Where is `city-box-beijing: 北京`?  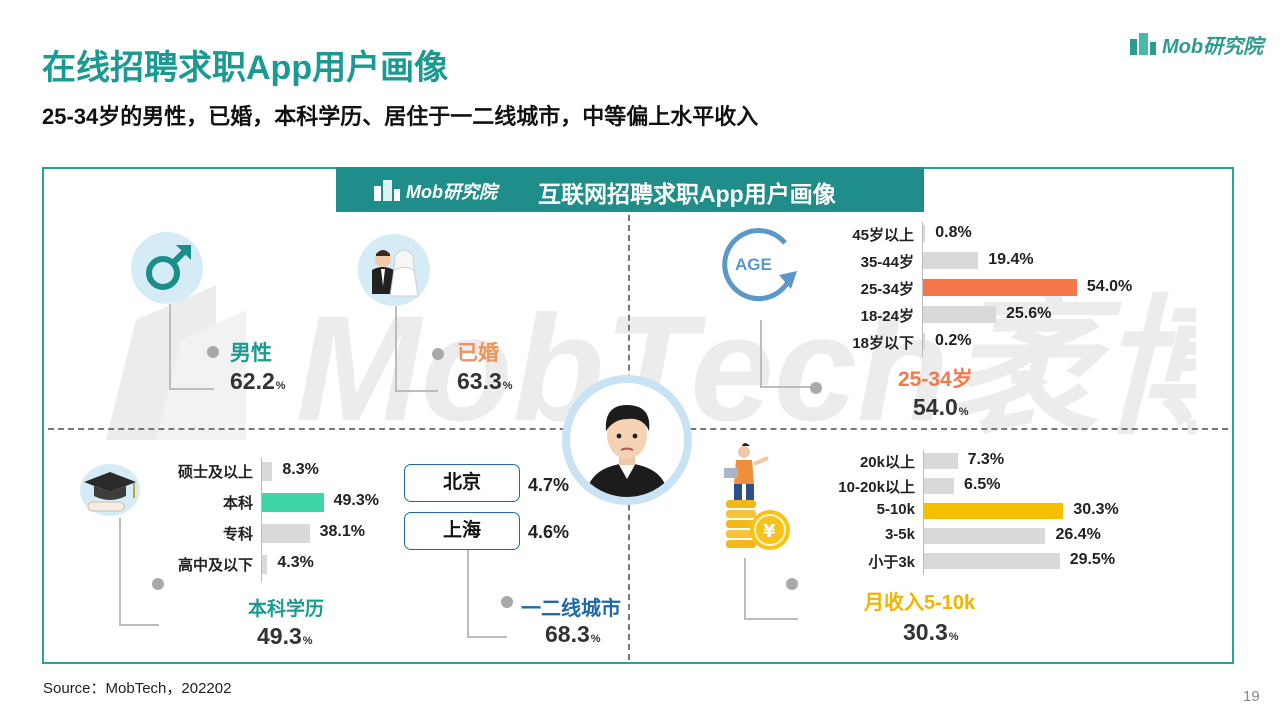 city-box-beijing: 北京 is located at coordinates (462, 483).